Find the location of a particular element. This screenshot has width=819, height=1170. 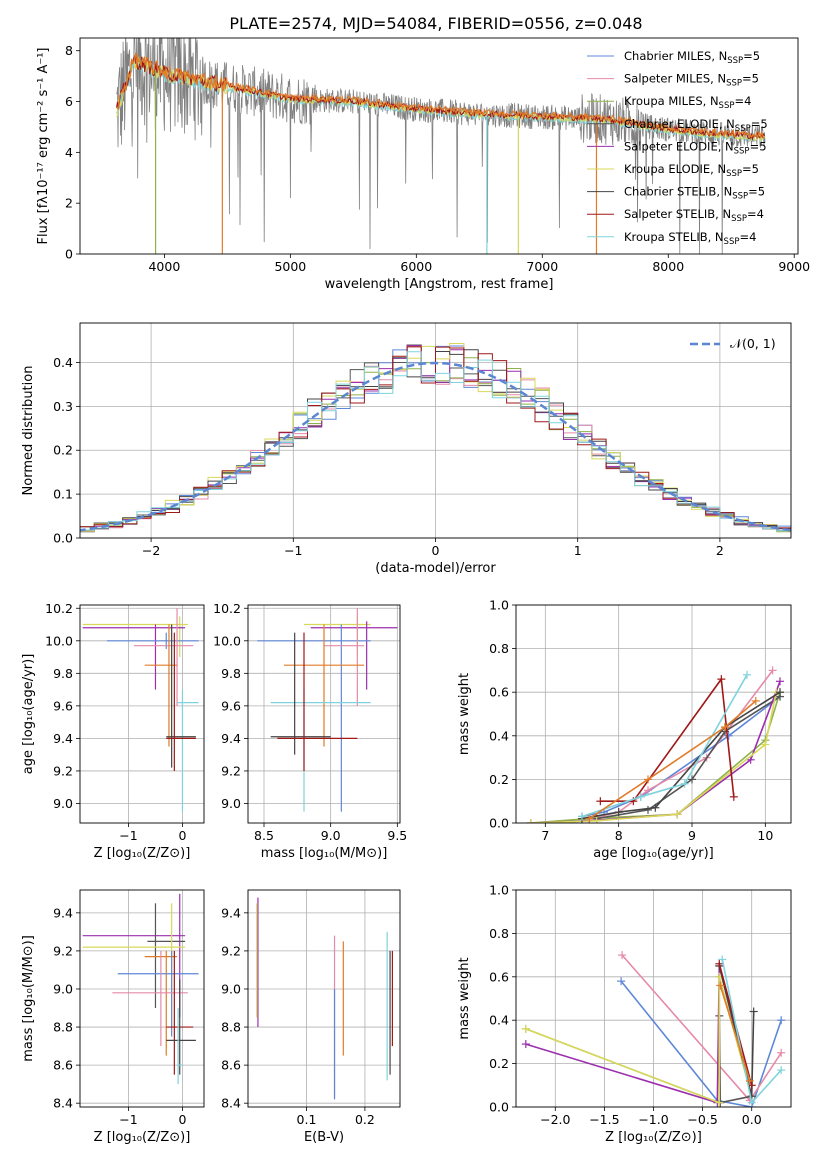

legend-label: Chabrier ELODIE, NSSP=5 is located at coordinates (696, 125).